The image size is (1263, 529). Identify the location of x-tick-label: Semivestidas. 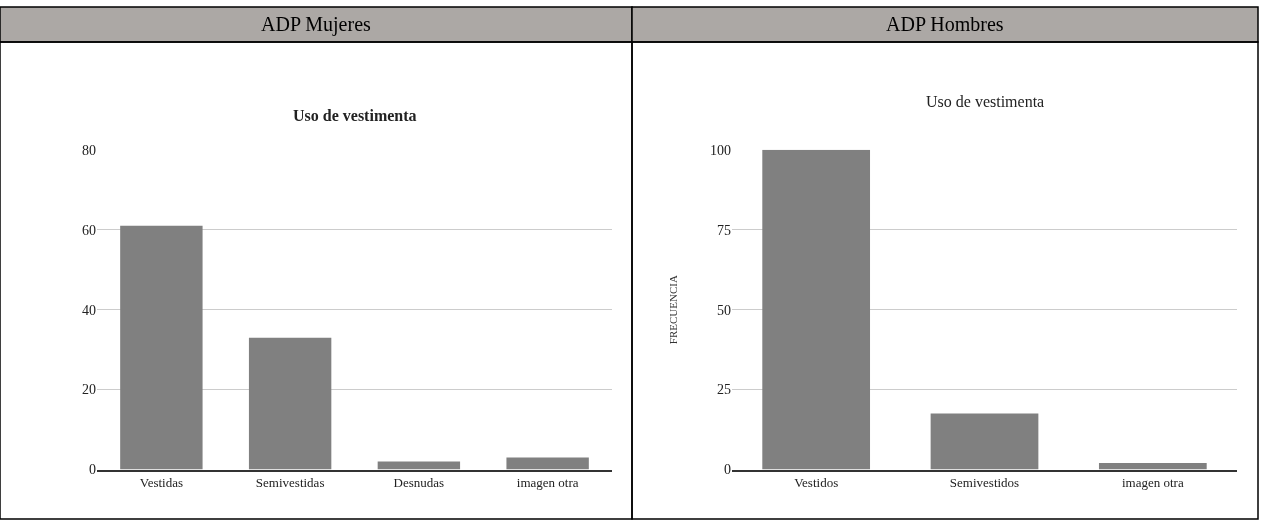
(290, 482).